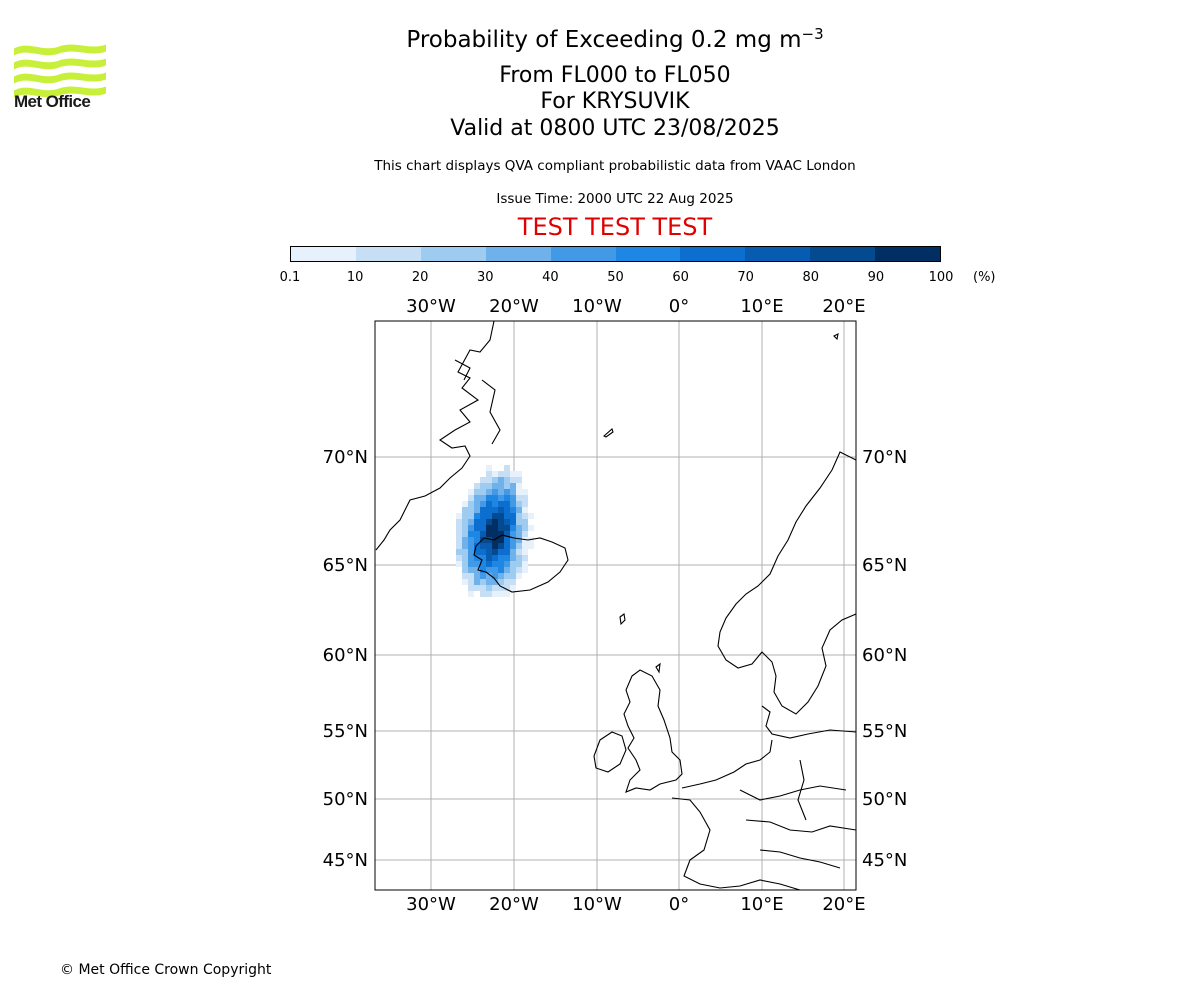 The image size is (1200, 1000). I want to click on lon-label-top: 20°W, so click(514, 306).